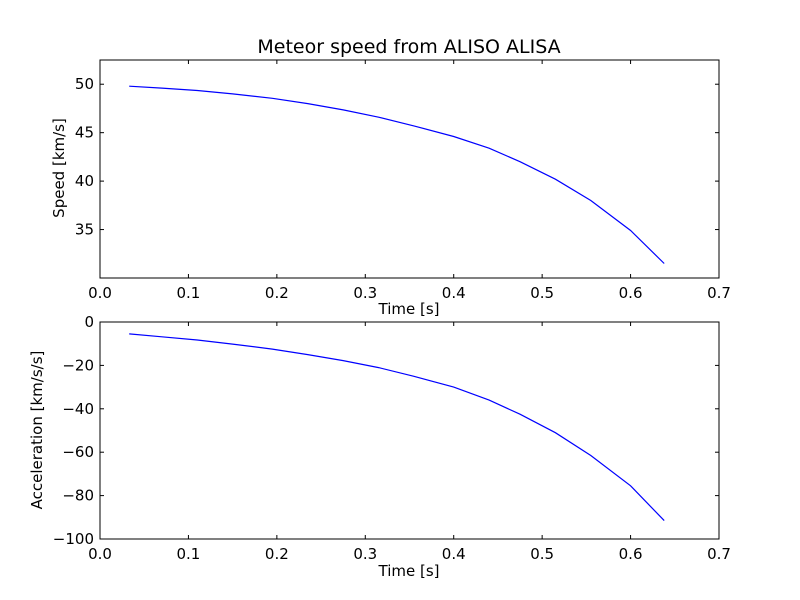 The image size is (800, 600). Describe the element at coordinates (408, 47) in the screenshot. I see `chart-title: Meteor speed from ALISO ALISA` at that location.